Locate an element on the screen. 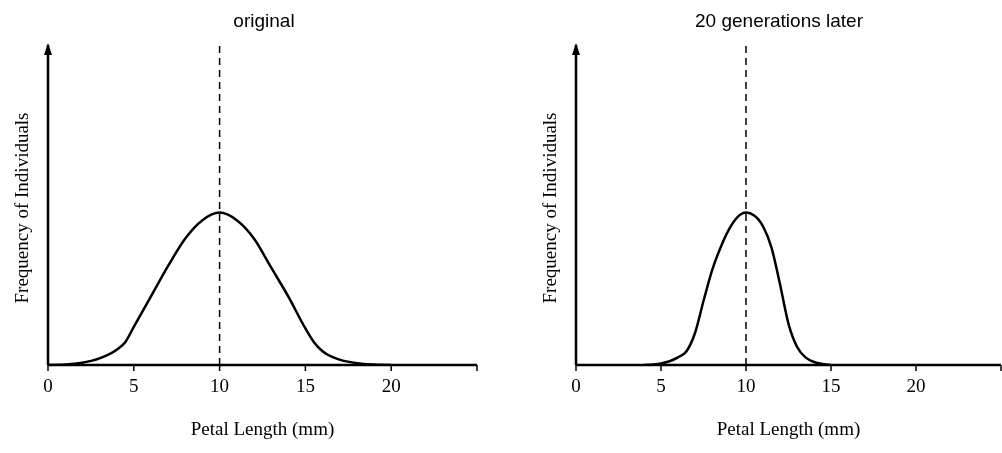  chart-title: 20 generations later is located at coordinates (779, 20).